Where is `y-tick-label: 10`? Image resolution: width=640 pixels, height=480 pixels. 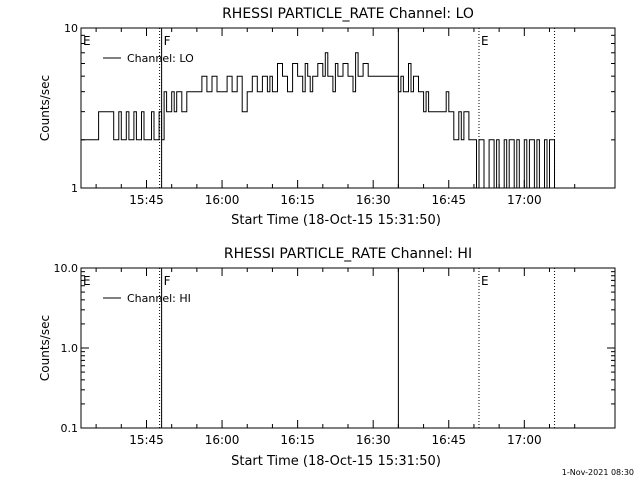
y-tick-label: 10 is located at coordinates (71, 28).